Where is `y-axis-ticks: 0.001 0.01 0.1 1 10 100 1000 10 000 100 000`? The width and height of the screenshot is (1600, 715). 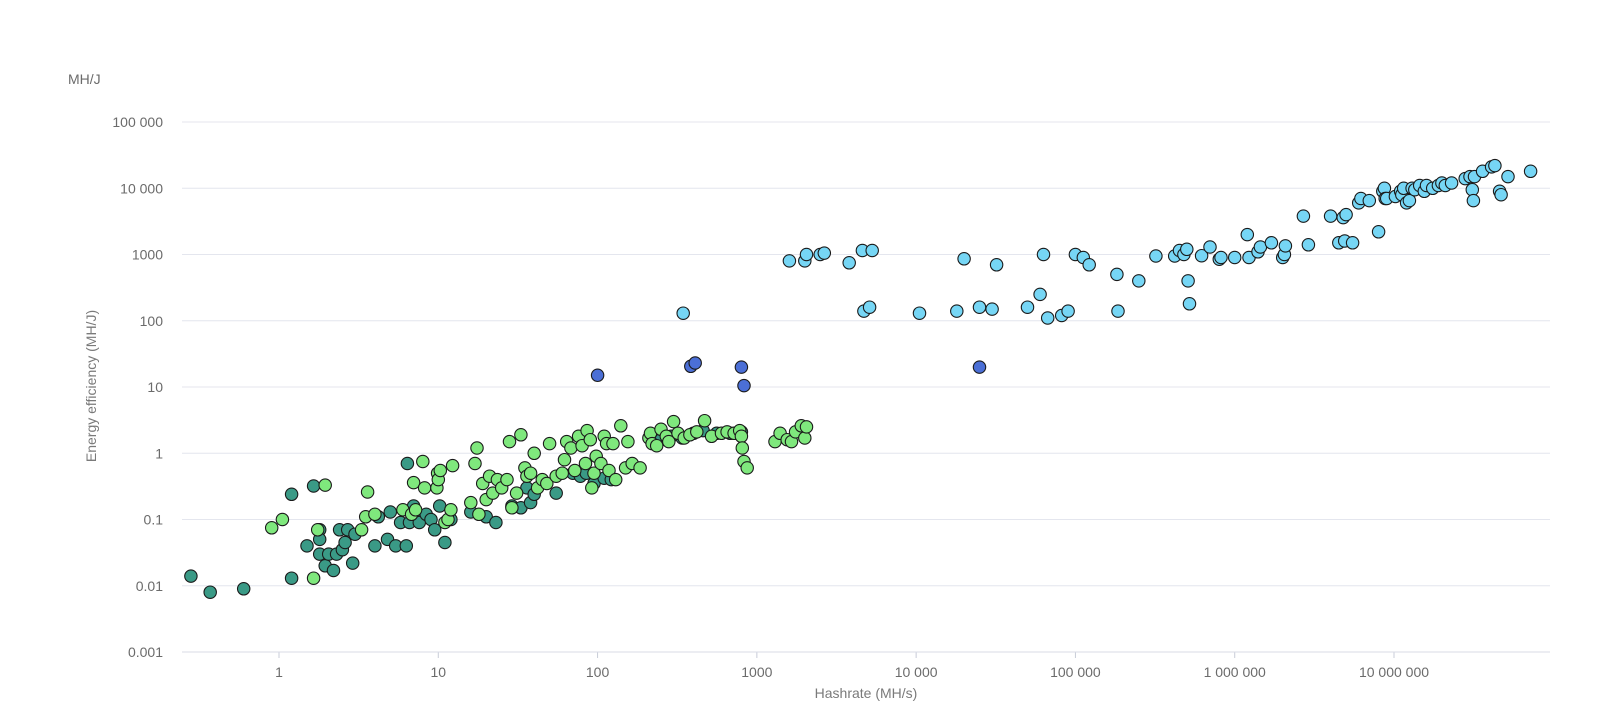
y-axis-ticks: 0.001 0.01 0.1 1 10 100 1000 10 000 100 000 is located at coordinates (137, 387).